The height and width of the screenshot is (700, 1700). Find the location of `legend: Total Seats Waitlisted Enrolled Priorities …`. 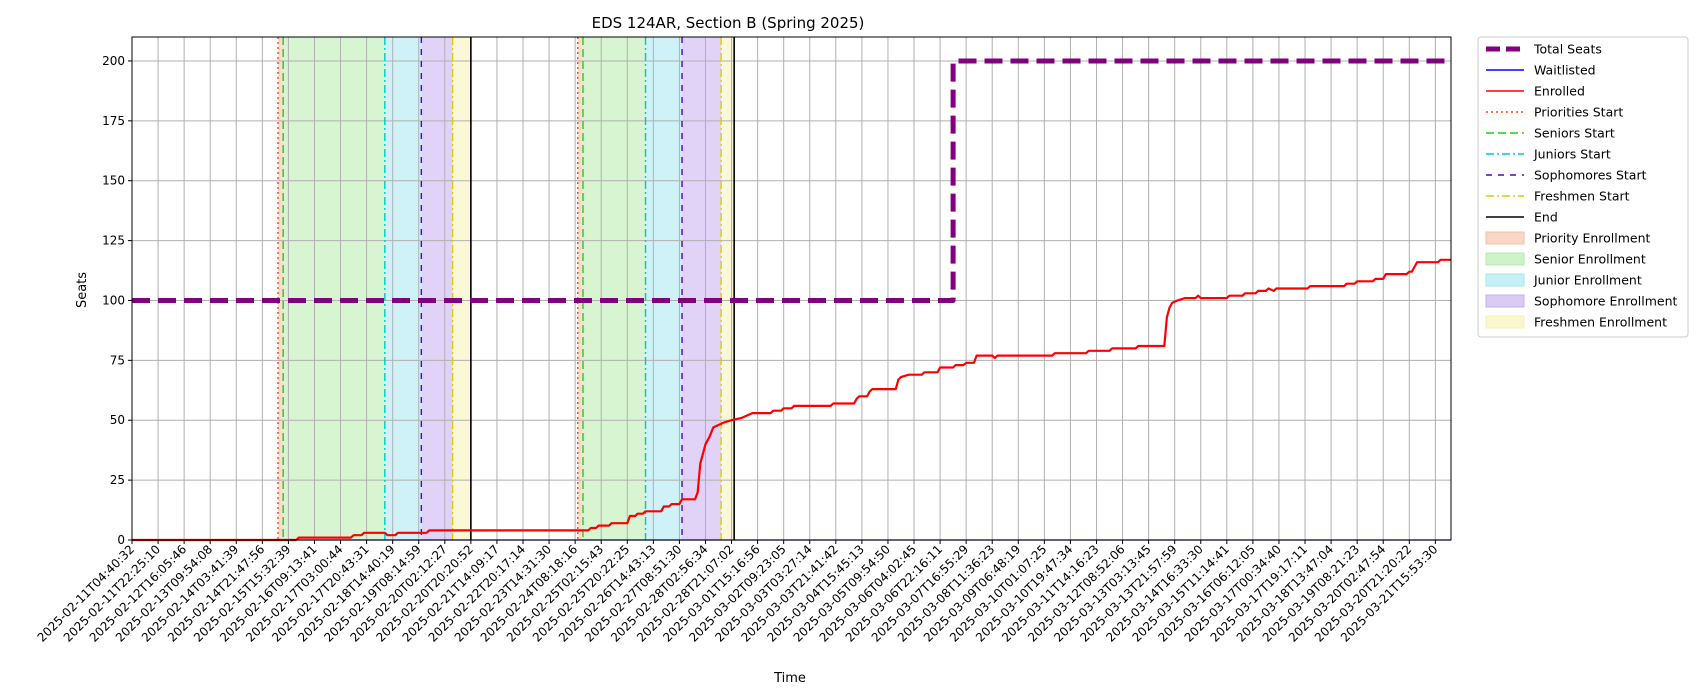

legend: Total Seats Waitlisted Enrolled Priorities … is located at coordinates (1583, 187).